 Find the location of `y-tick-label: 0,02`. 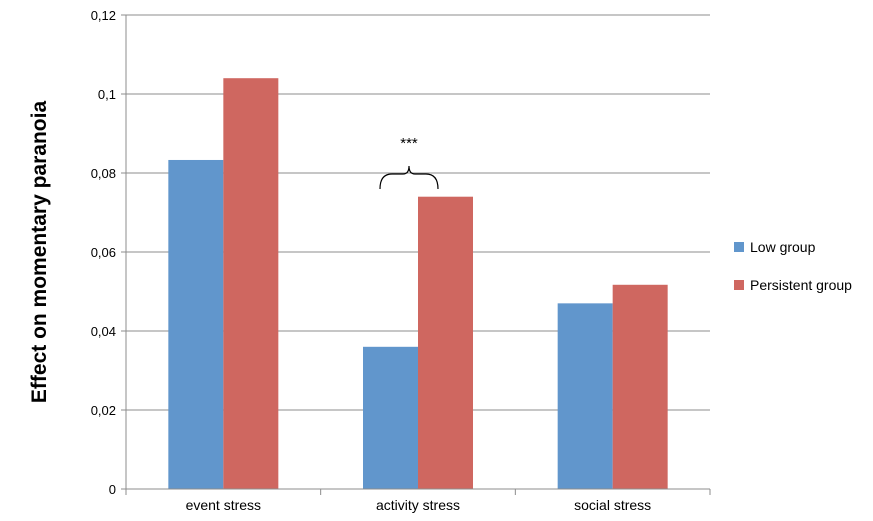

y-tick-label: 0,02 is located at coordinates (103, 410).